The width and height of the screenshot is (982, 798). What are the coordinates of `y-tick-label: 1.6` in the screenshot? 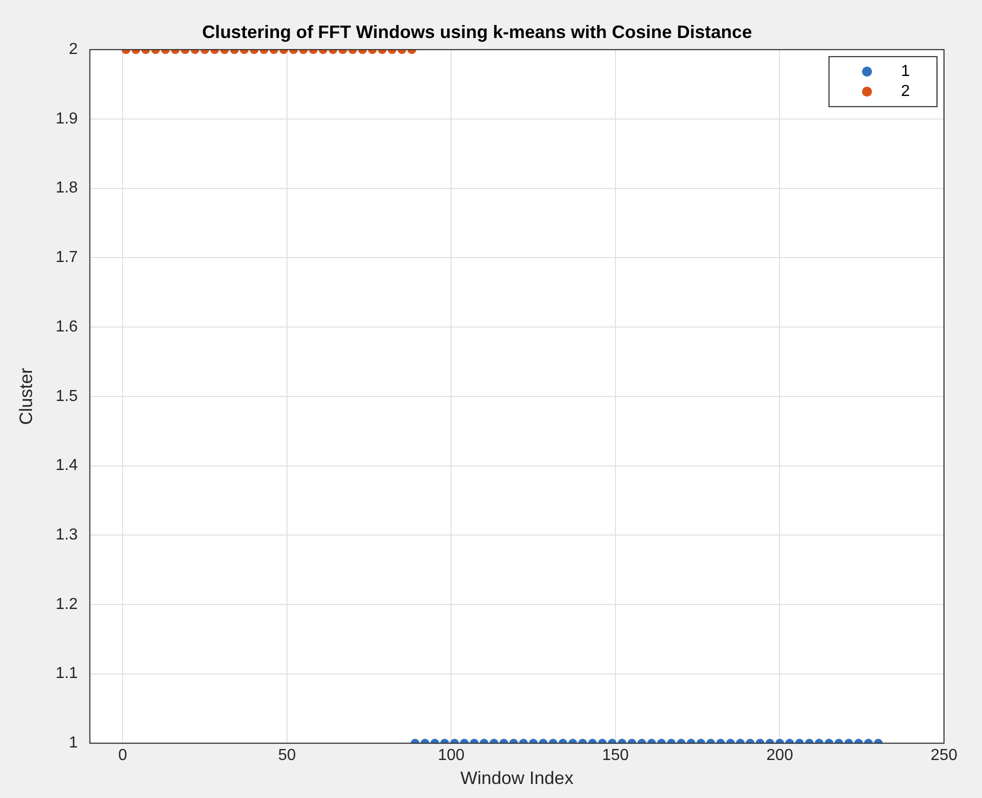 It's located at (67, 327).